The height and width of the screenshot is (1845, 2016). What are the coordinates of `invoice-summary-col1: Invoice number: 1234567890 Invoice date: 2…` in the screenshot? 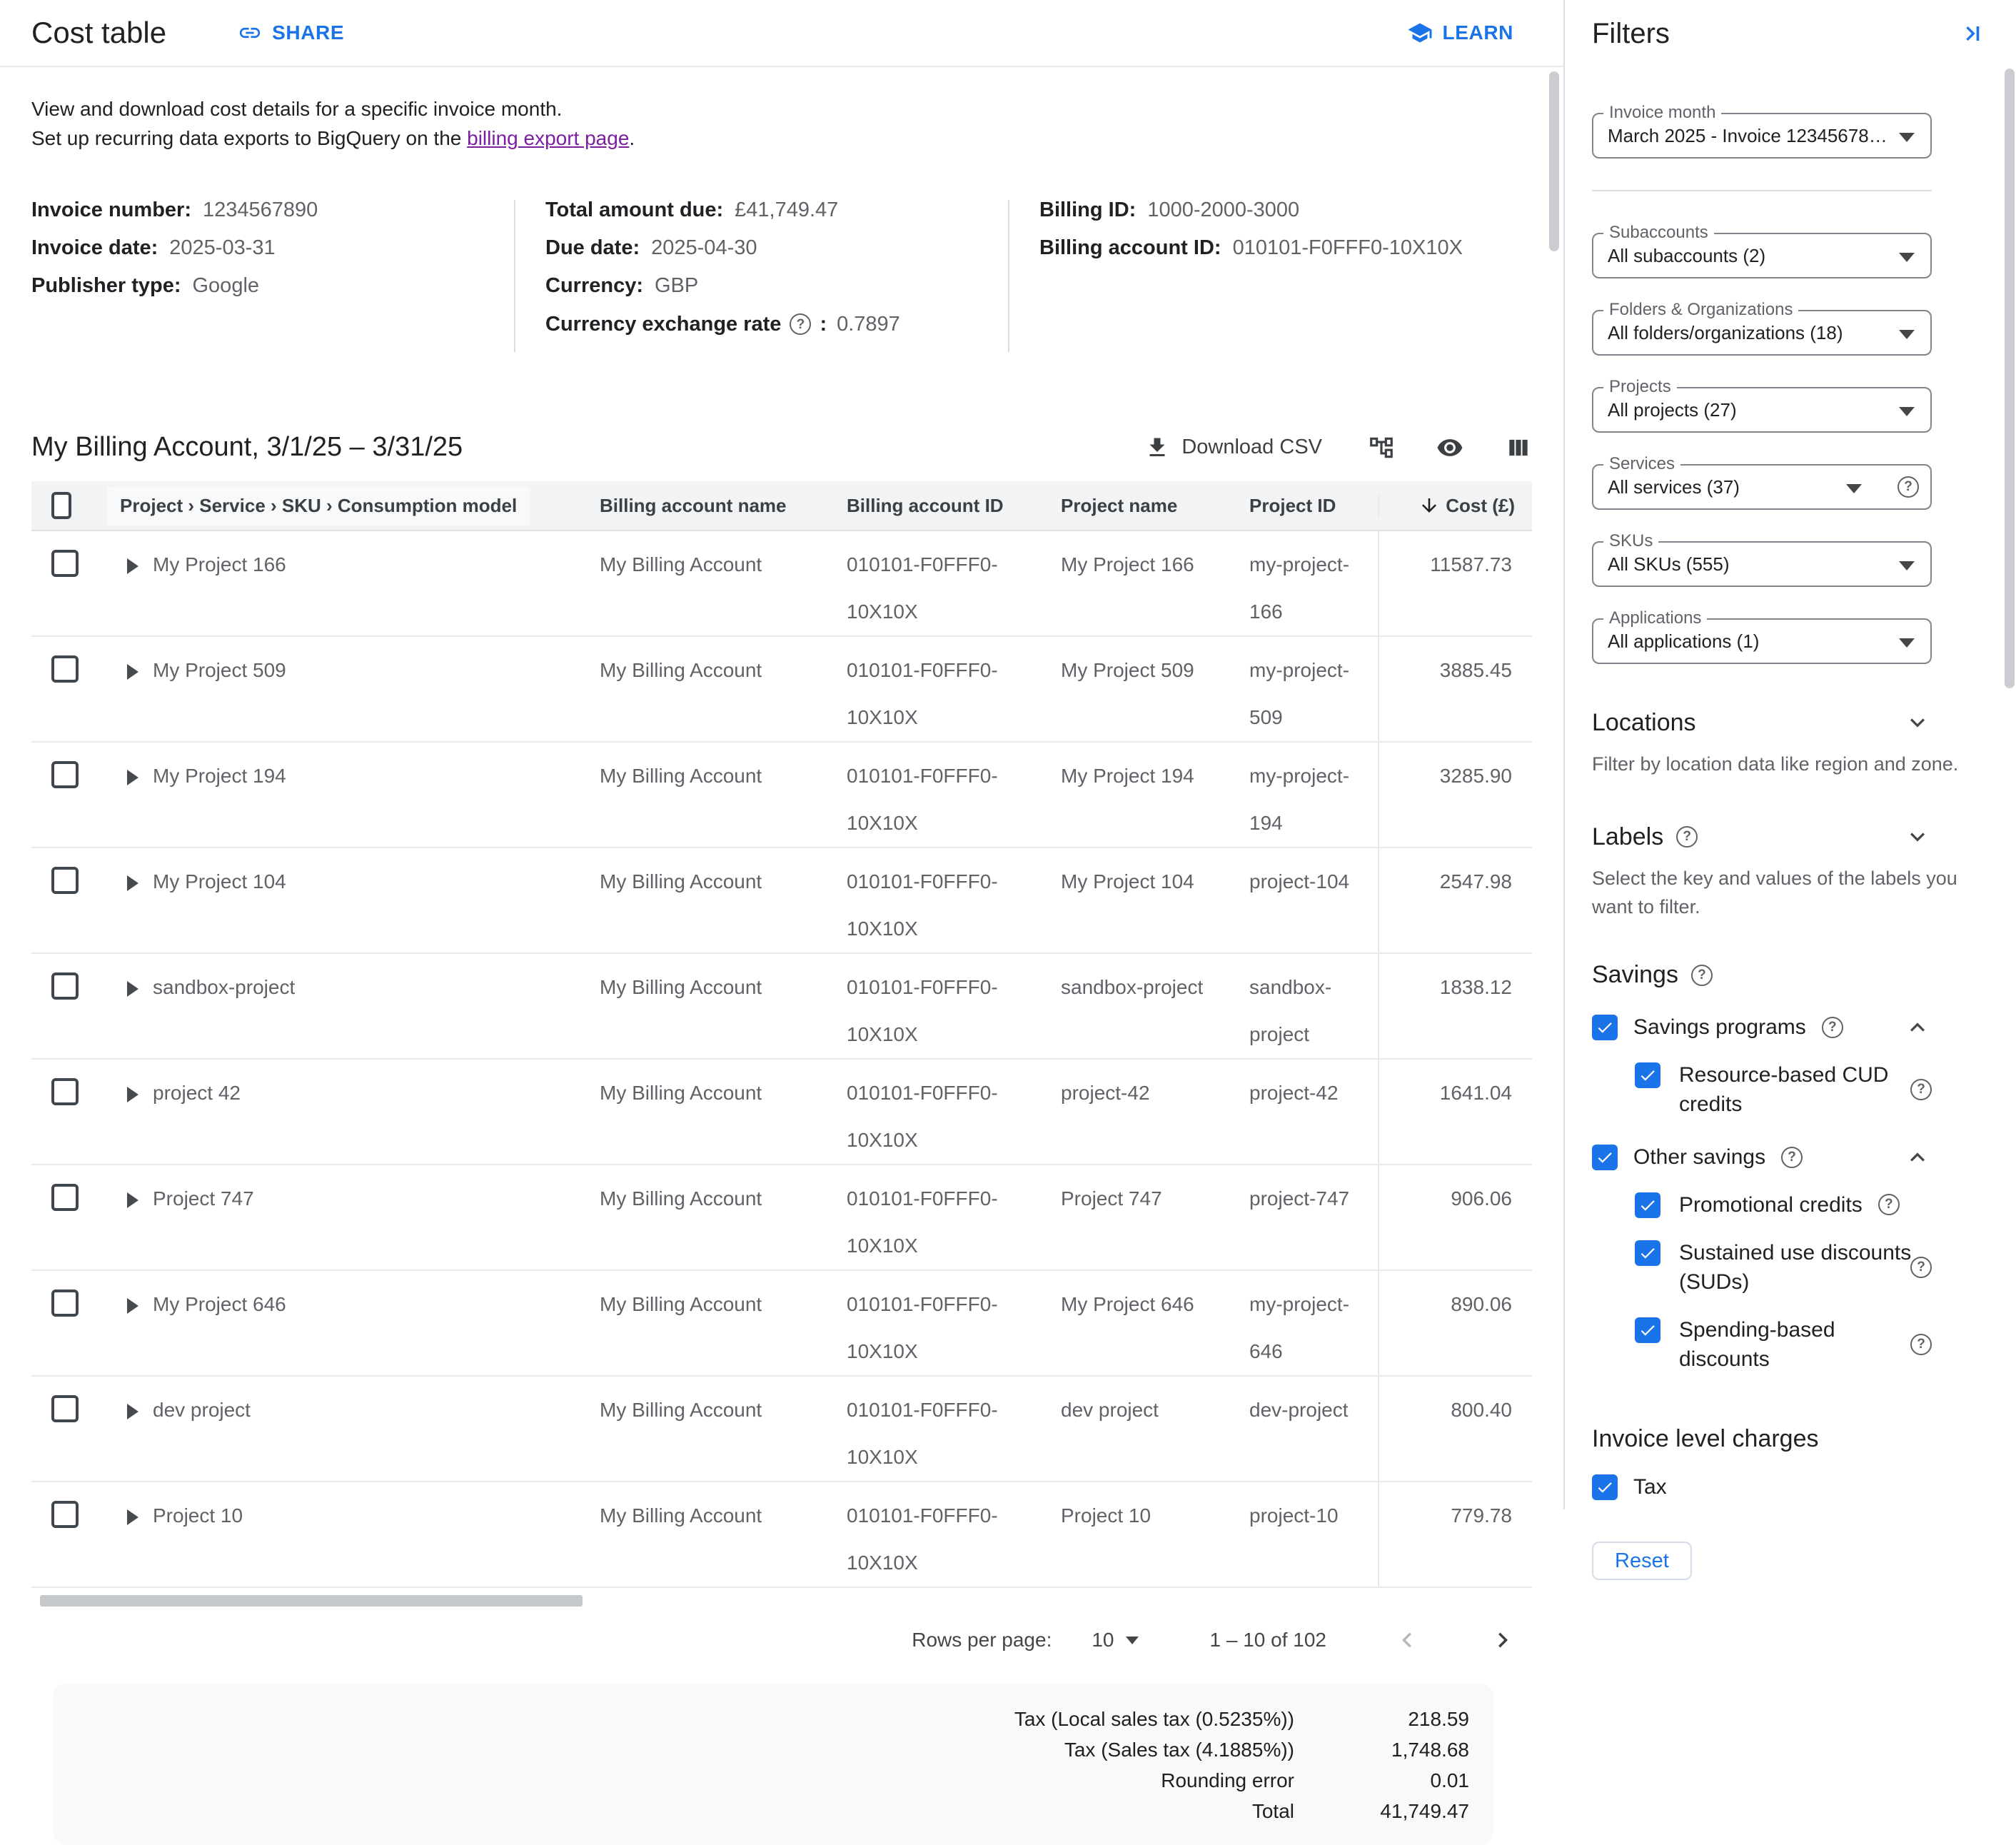 It's located at (272, 276).